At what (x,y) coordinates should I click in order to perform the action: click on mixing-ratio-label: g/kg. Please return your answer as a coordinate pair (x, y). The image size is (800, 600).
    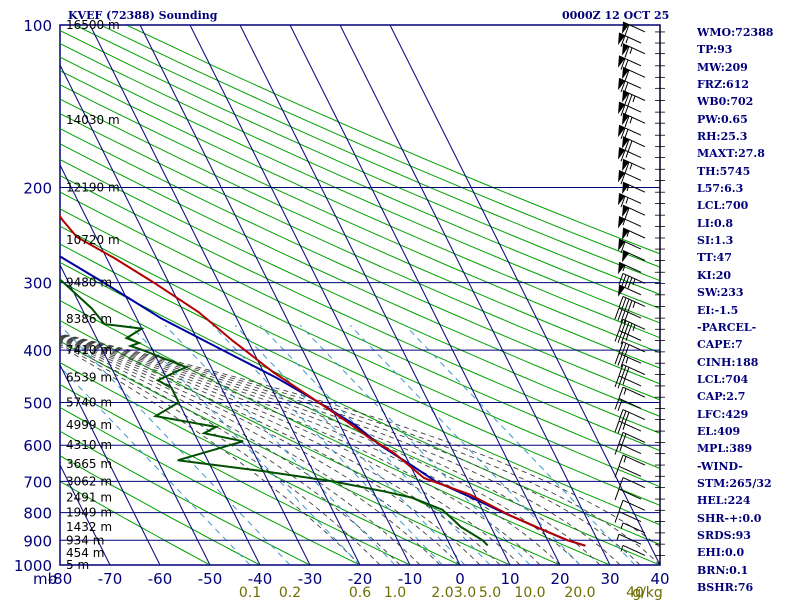
    Looking at the image, I should click on (647, 592).